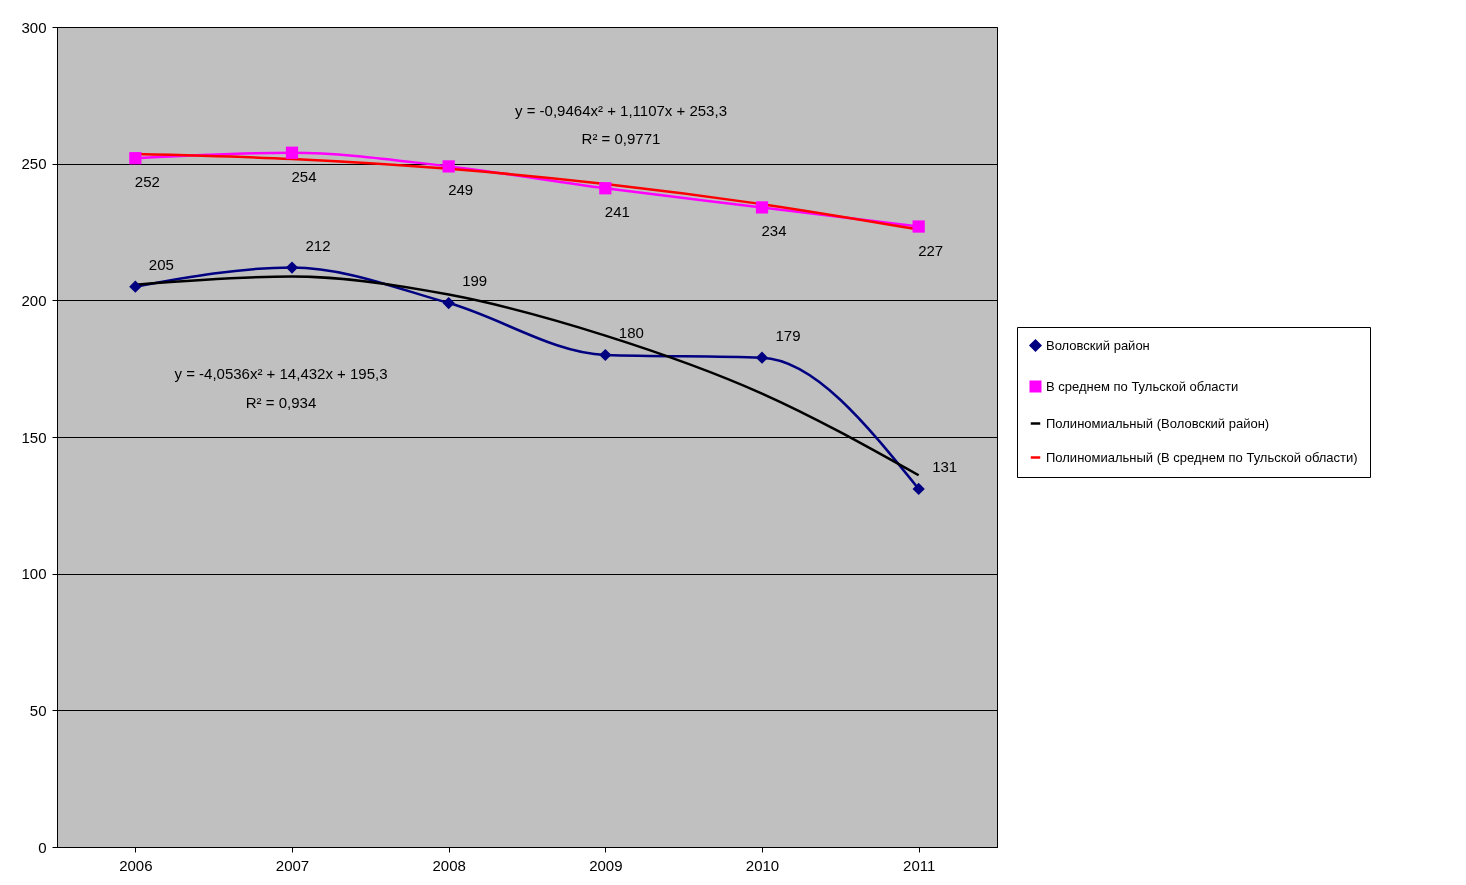 Image resolution: width=1466 pixels, height=885 pixels. Describe the element at coordinates (788, 335) in the screenshot. I see `data-label: 179` at that location.